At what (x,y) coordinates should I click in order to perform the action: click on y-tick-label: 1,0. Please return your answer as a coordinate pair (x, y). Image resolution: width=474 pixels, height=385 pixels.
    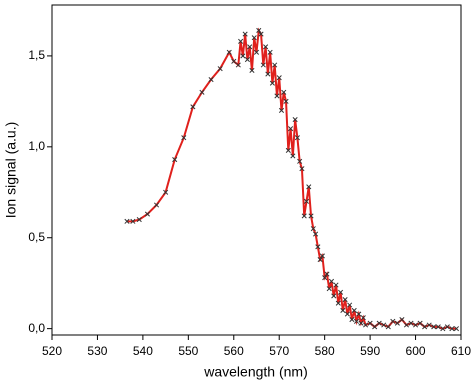
    Looking at the image, I should click on (36, 146).